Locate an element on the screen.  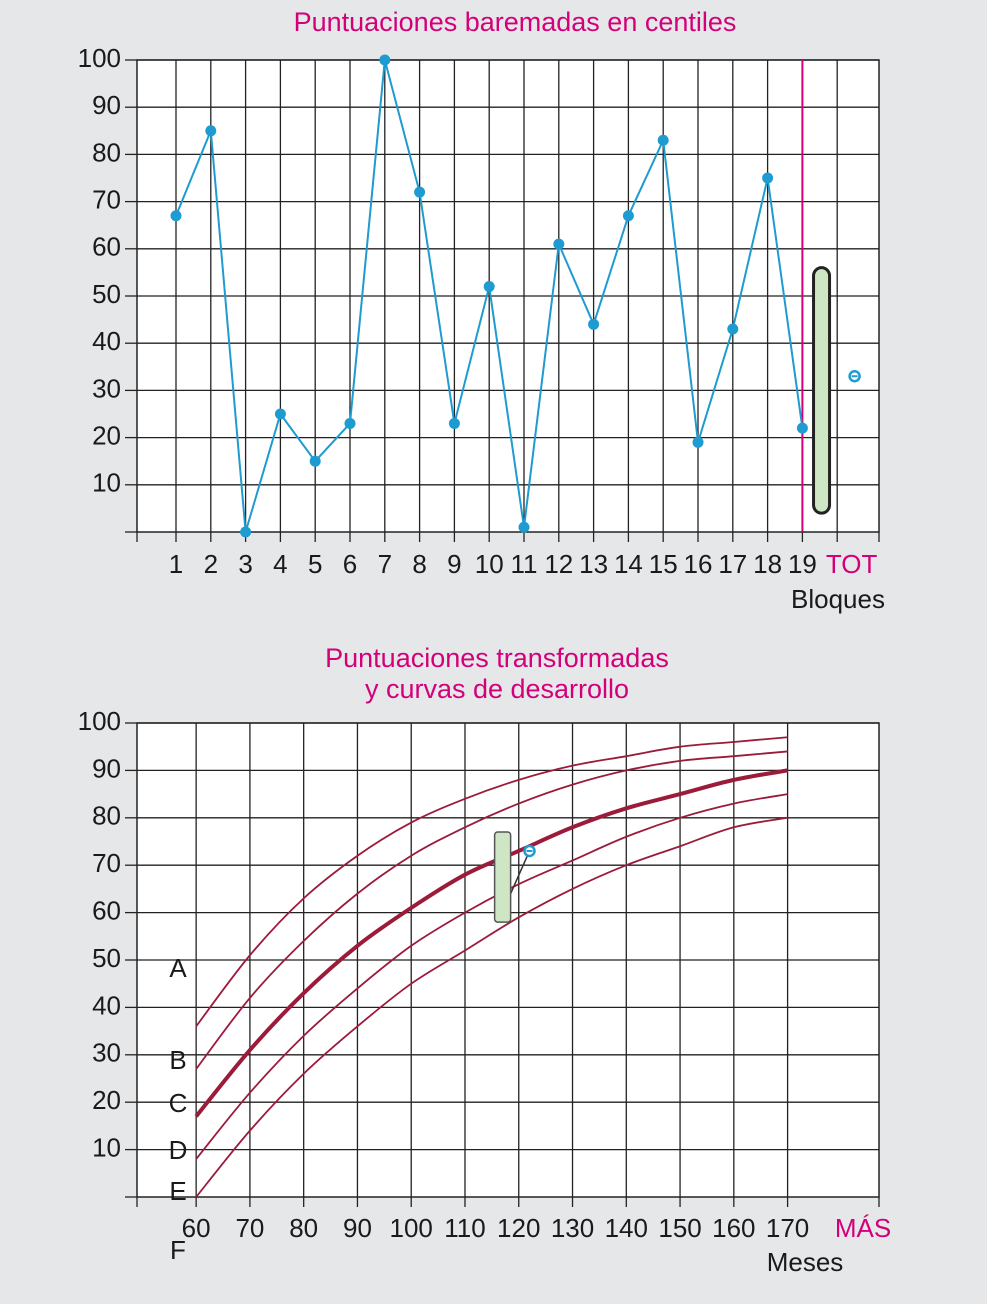
zone-label: F is located at coordinates (178, 1250).